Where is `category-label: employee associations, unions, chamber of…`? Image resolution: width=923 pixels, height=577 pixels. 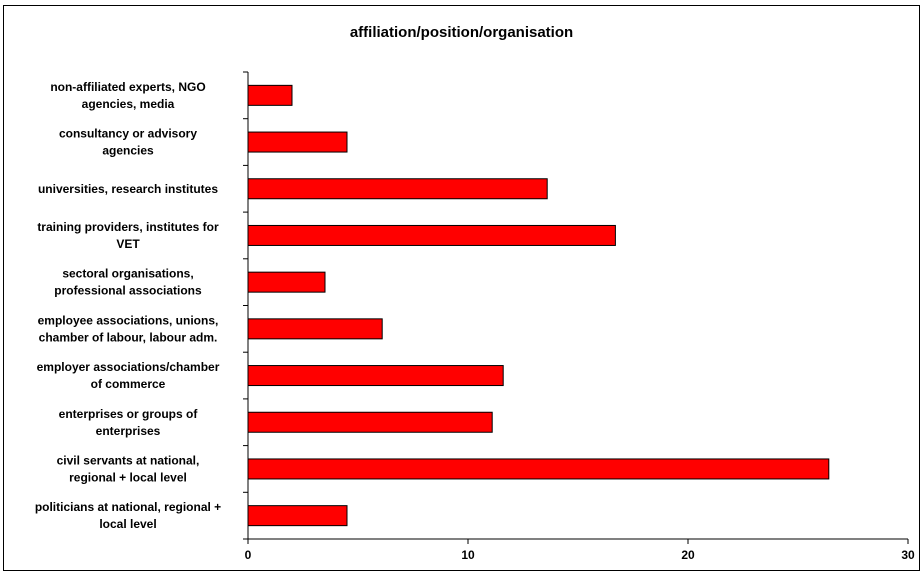 category-label: employee associations, unions, chamber of… is located at coordinates (128, 328).